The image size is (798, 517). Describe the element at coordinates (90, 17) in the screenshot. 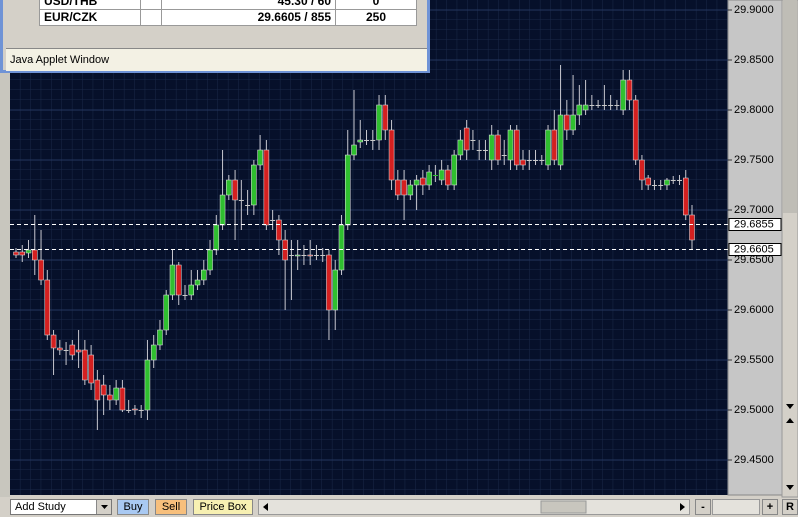

I see `symbol: EUR/CZK` at that location.